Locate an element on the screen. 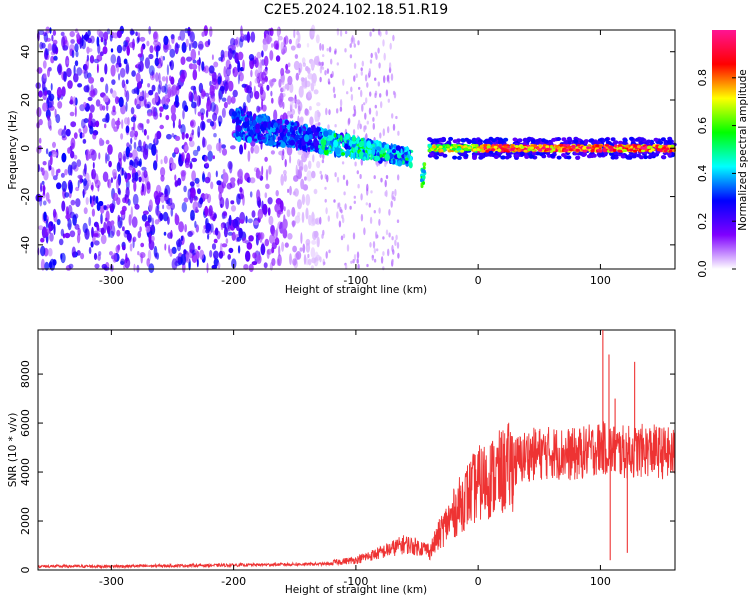 The image size is (750, 600). snr-xlabel: Height of straight line (km) is located at coordinates (356, 590).